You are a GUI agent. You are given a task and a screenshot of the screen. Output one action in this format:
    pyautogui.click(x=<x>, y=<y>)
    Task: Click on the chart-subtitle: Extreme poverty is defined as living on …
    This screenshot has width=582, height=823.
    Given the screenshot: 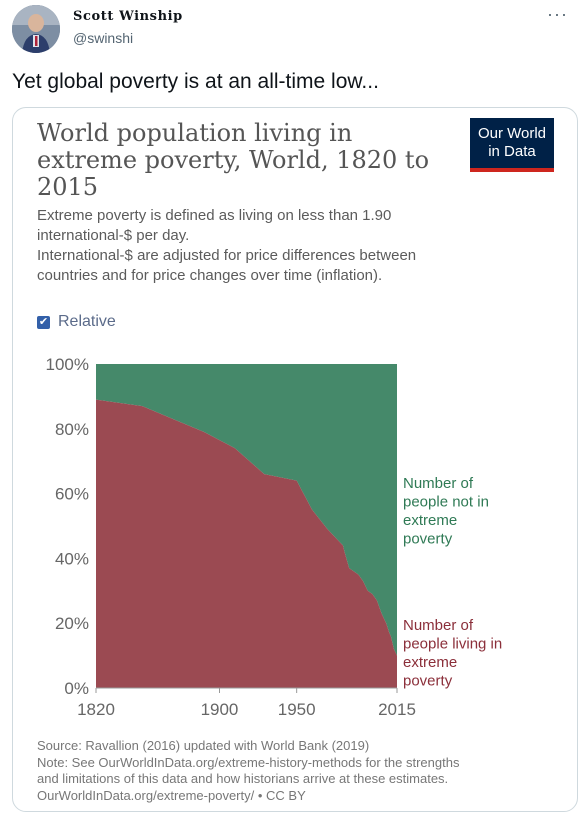 What is the action you would take?
    pyautogui.click(x=287, y=246)
    